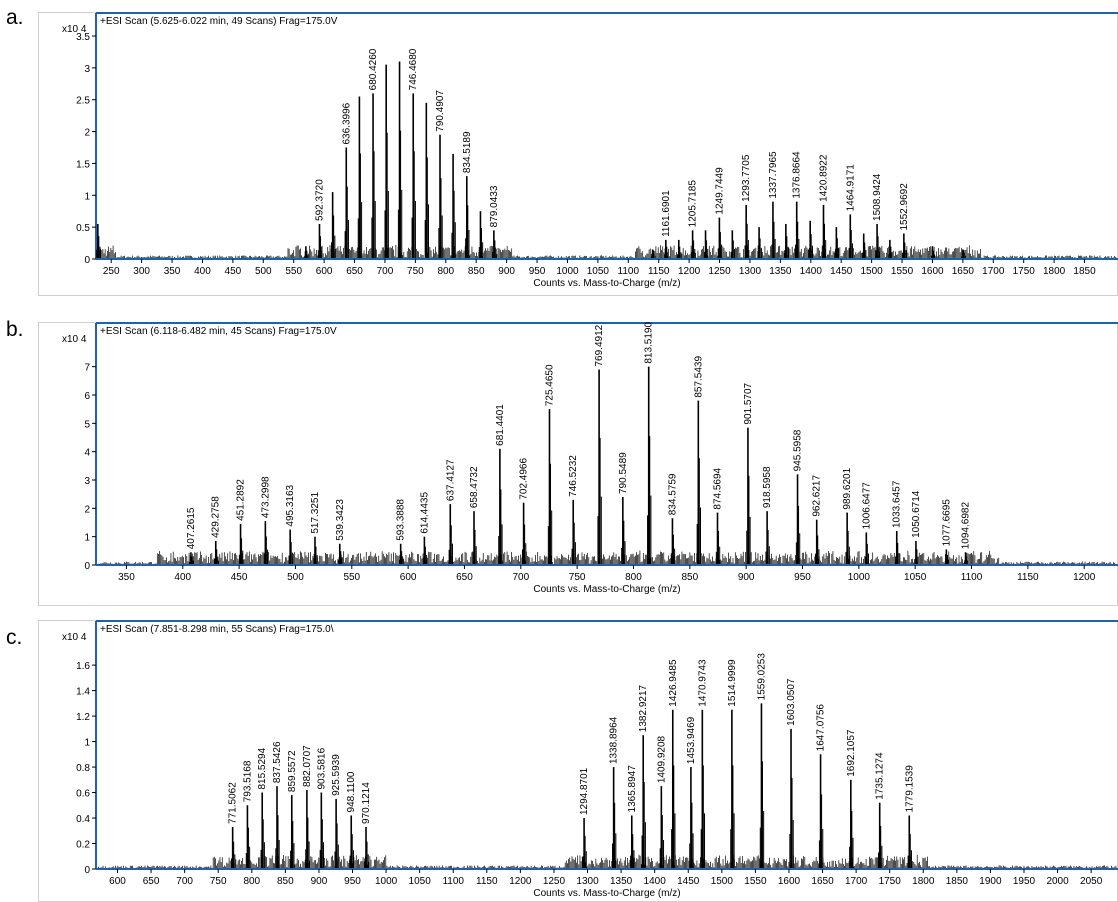  What do you see at coordinates (83, 101) in the screenshot?
I see `y-tick-label: 2.5` at bounding box center [83, 101].